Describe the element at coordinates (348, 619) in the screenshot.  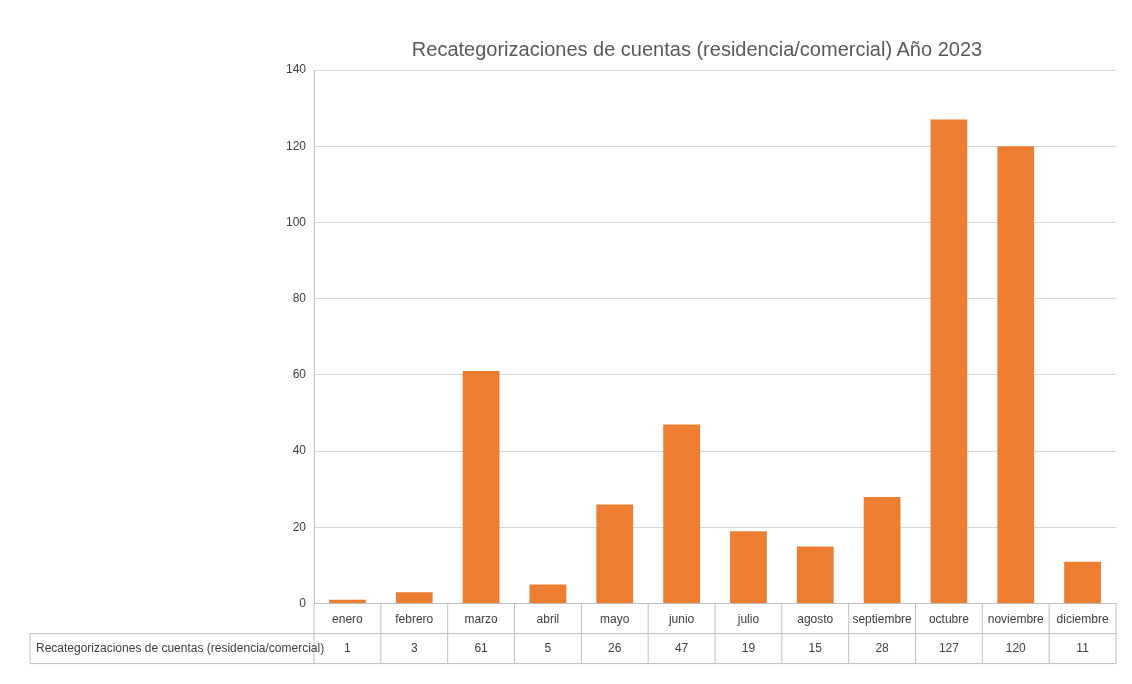
I see `x-tick-label: enero` at that location.